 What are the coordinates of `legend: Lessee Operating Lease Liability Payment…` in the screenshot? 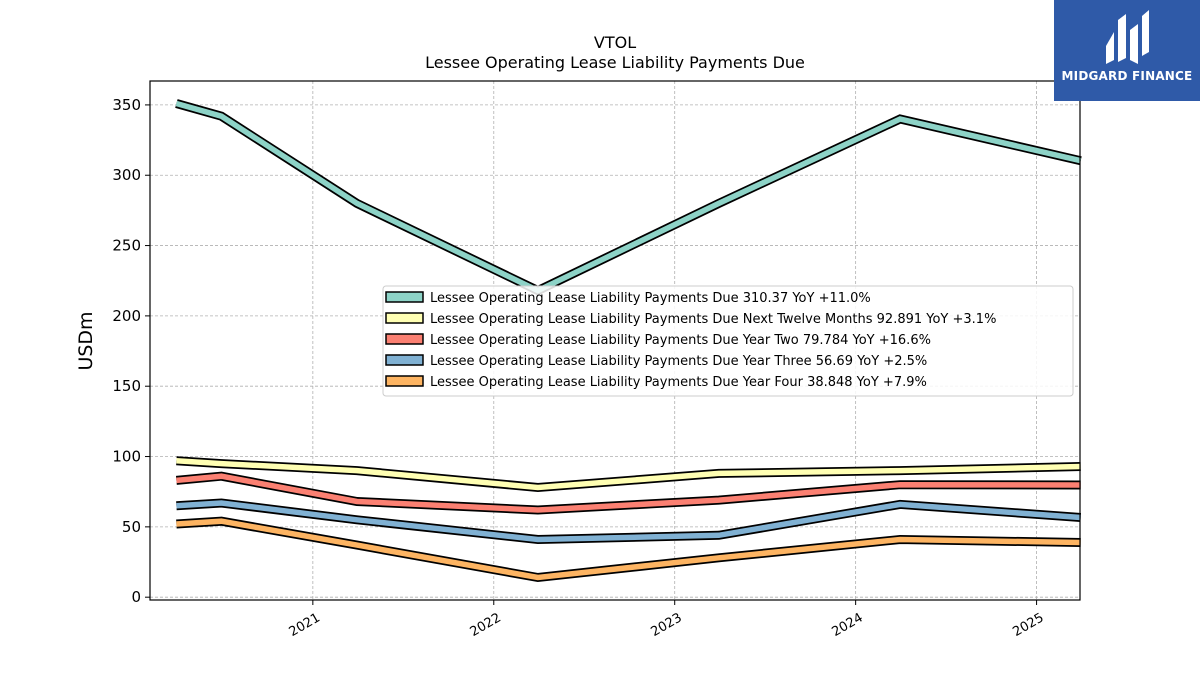 It's located at (728, 341).